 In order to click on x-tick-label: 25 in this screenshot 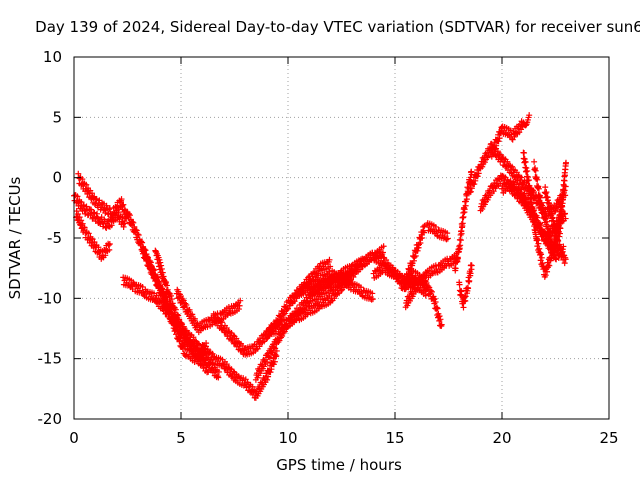, I will do `click(608, 438)`.